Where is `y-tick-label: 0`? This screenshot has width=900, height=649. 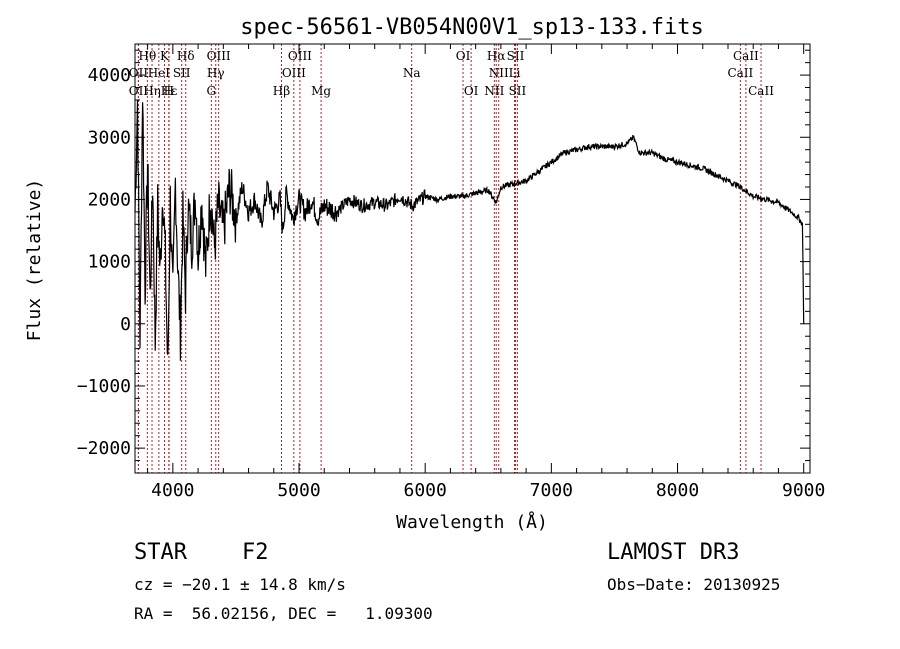
y-tick-label: 0 is located at coordinates (125, 324).